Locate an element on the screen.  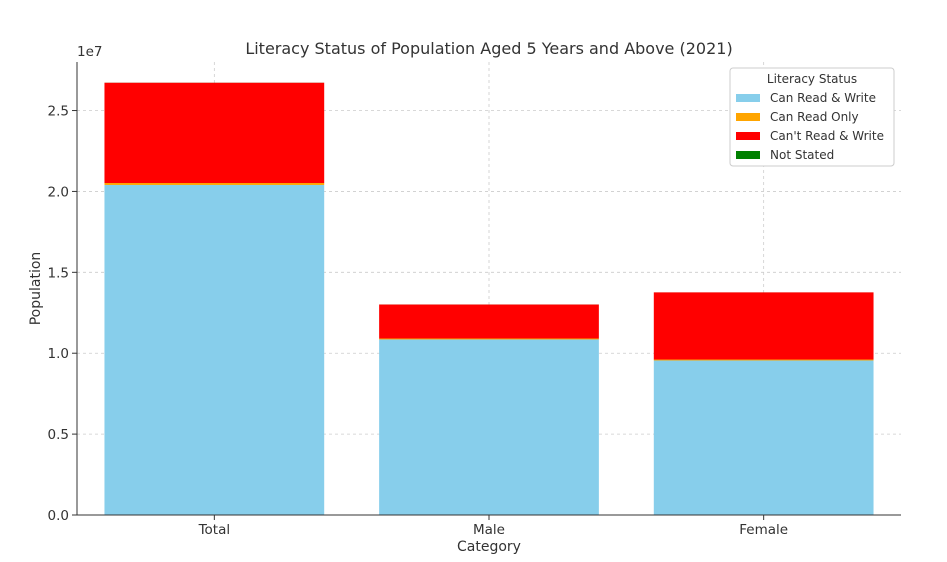
legend-label: Can Read Only is located at coordinates (814, 117).